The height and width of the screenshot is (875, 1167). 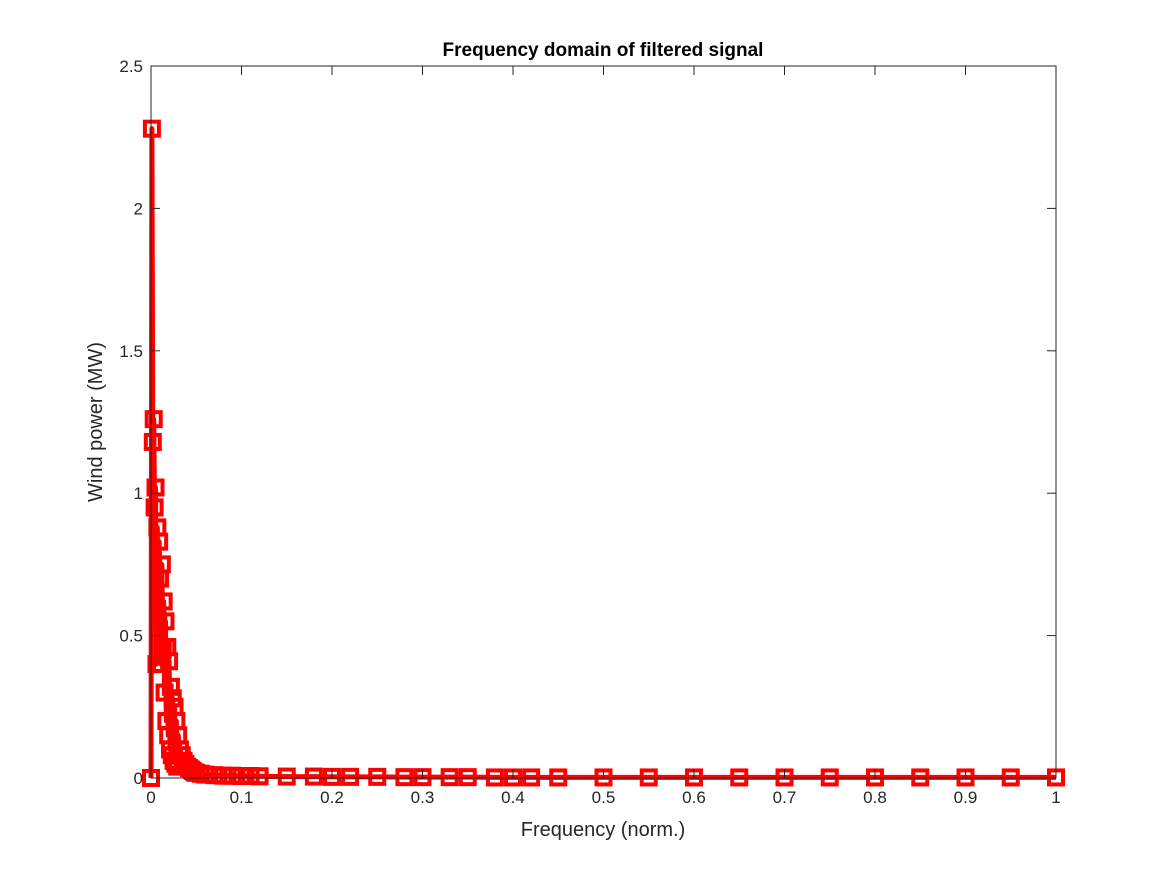 What do you see at coordinates (604, 797) in the screenshot?
I see `x-tick-label: 0.5` at bounding box center [604, 797].